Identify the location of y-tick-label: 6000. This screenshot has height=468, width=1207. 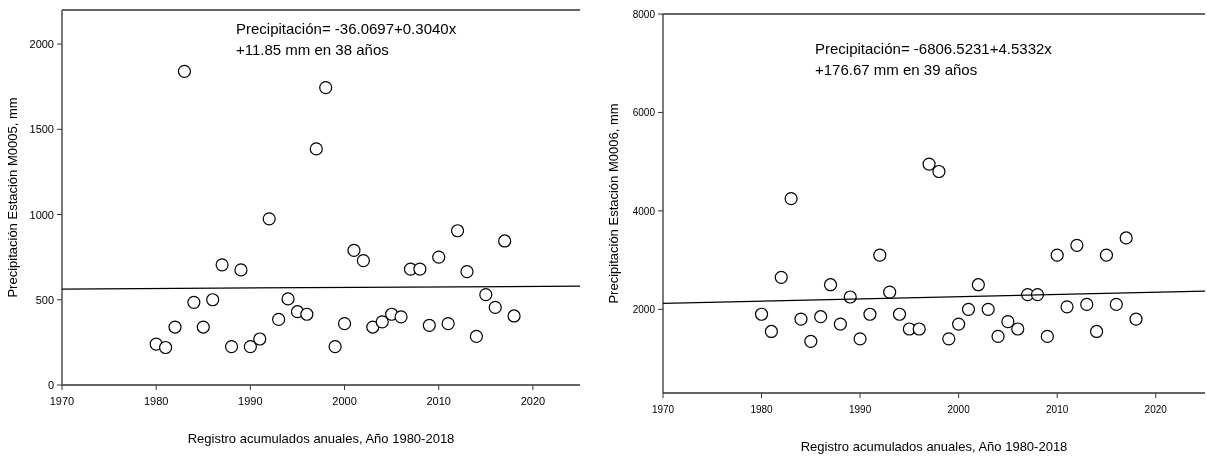
(644, 113).